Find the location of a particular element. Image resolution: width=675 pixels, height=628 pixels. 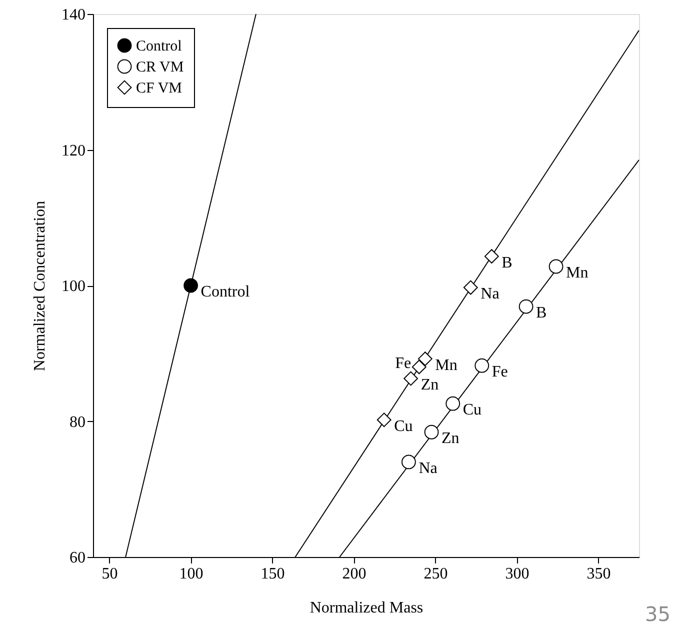

x-tick-label: 50 is located at coordinates (110, 574).